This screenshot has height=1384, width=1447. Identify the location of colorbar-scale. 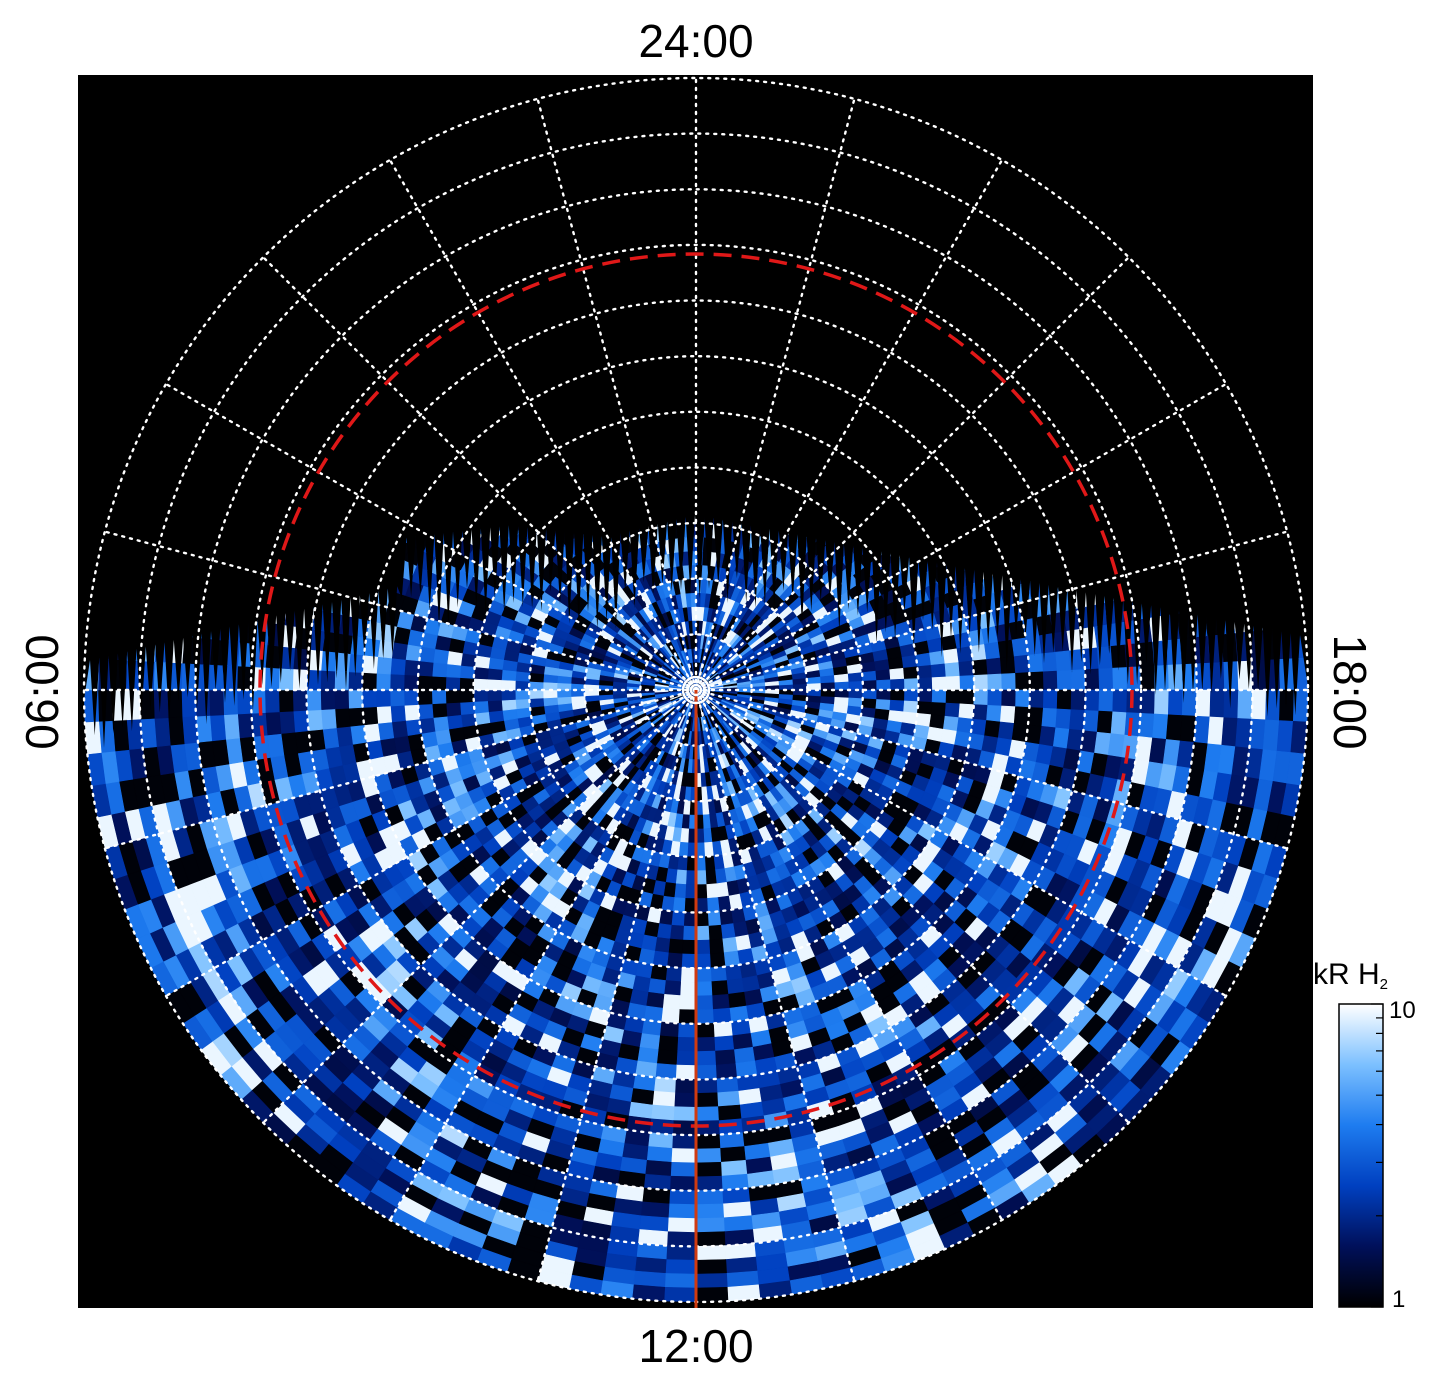
(1361, 1155).